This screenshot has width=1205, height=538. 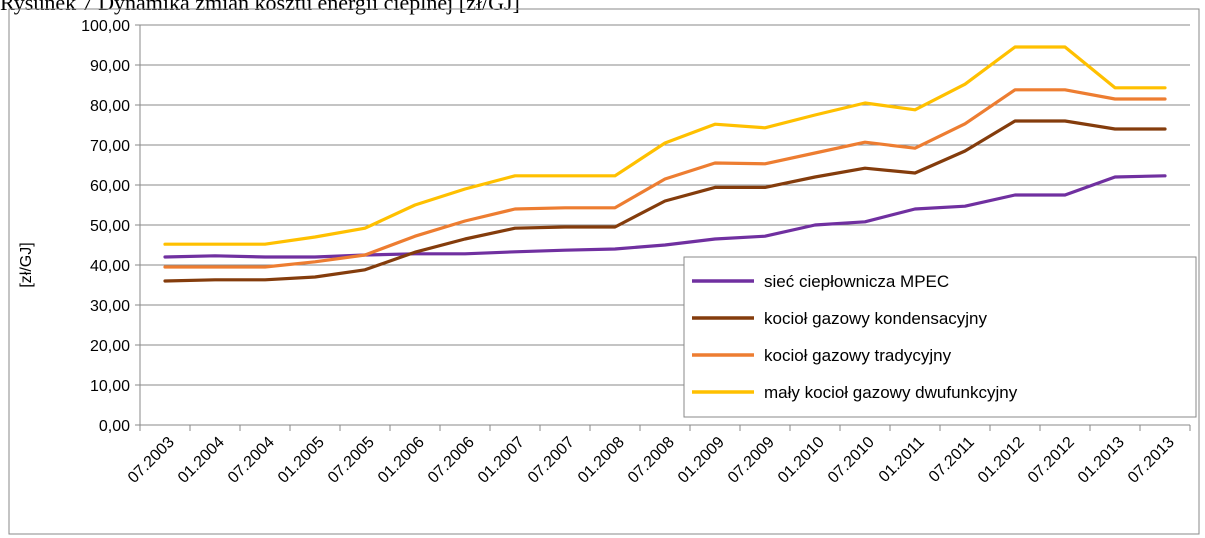 I want to click on y-tick-label: 70,00, so click(x=110, y=146).